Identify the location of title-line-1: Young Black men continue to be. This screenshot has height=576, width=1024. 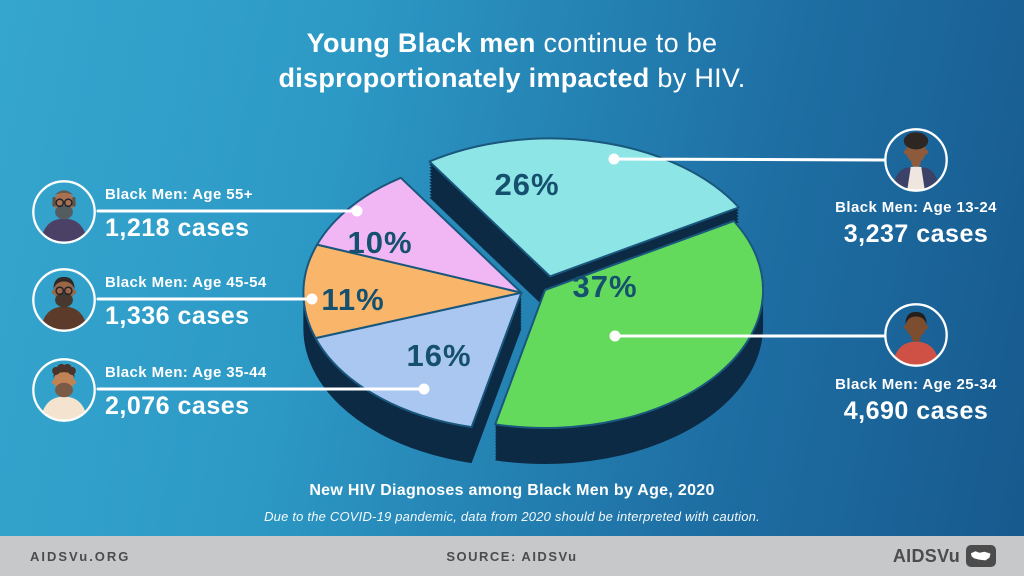
(512, 43).